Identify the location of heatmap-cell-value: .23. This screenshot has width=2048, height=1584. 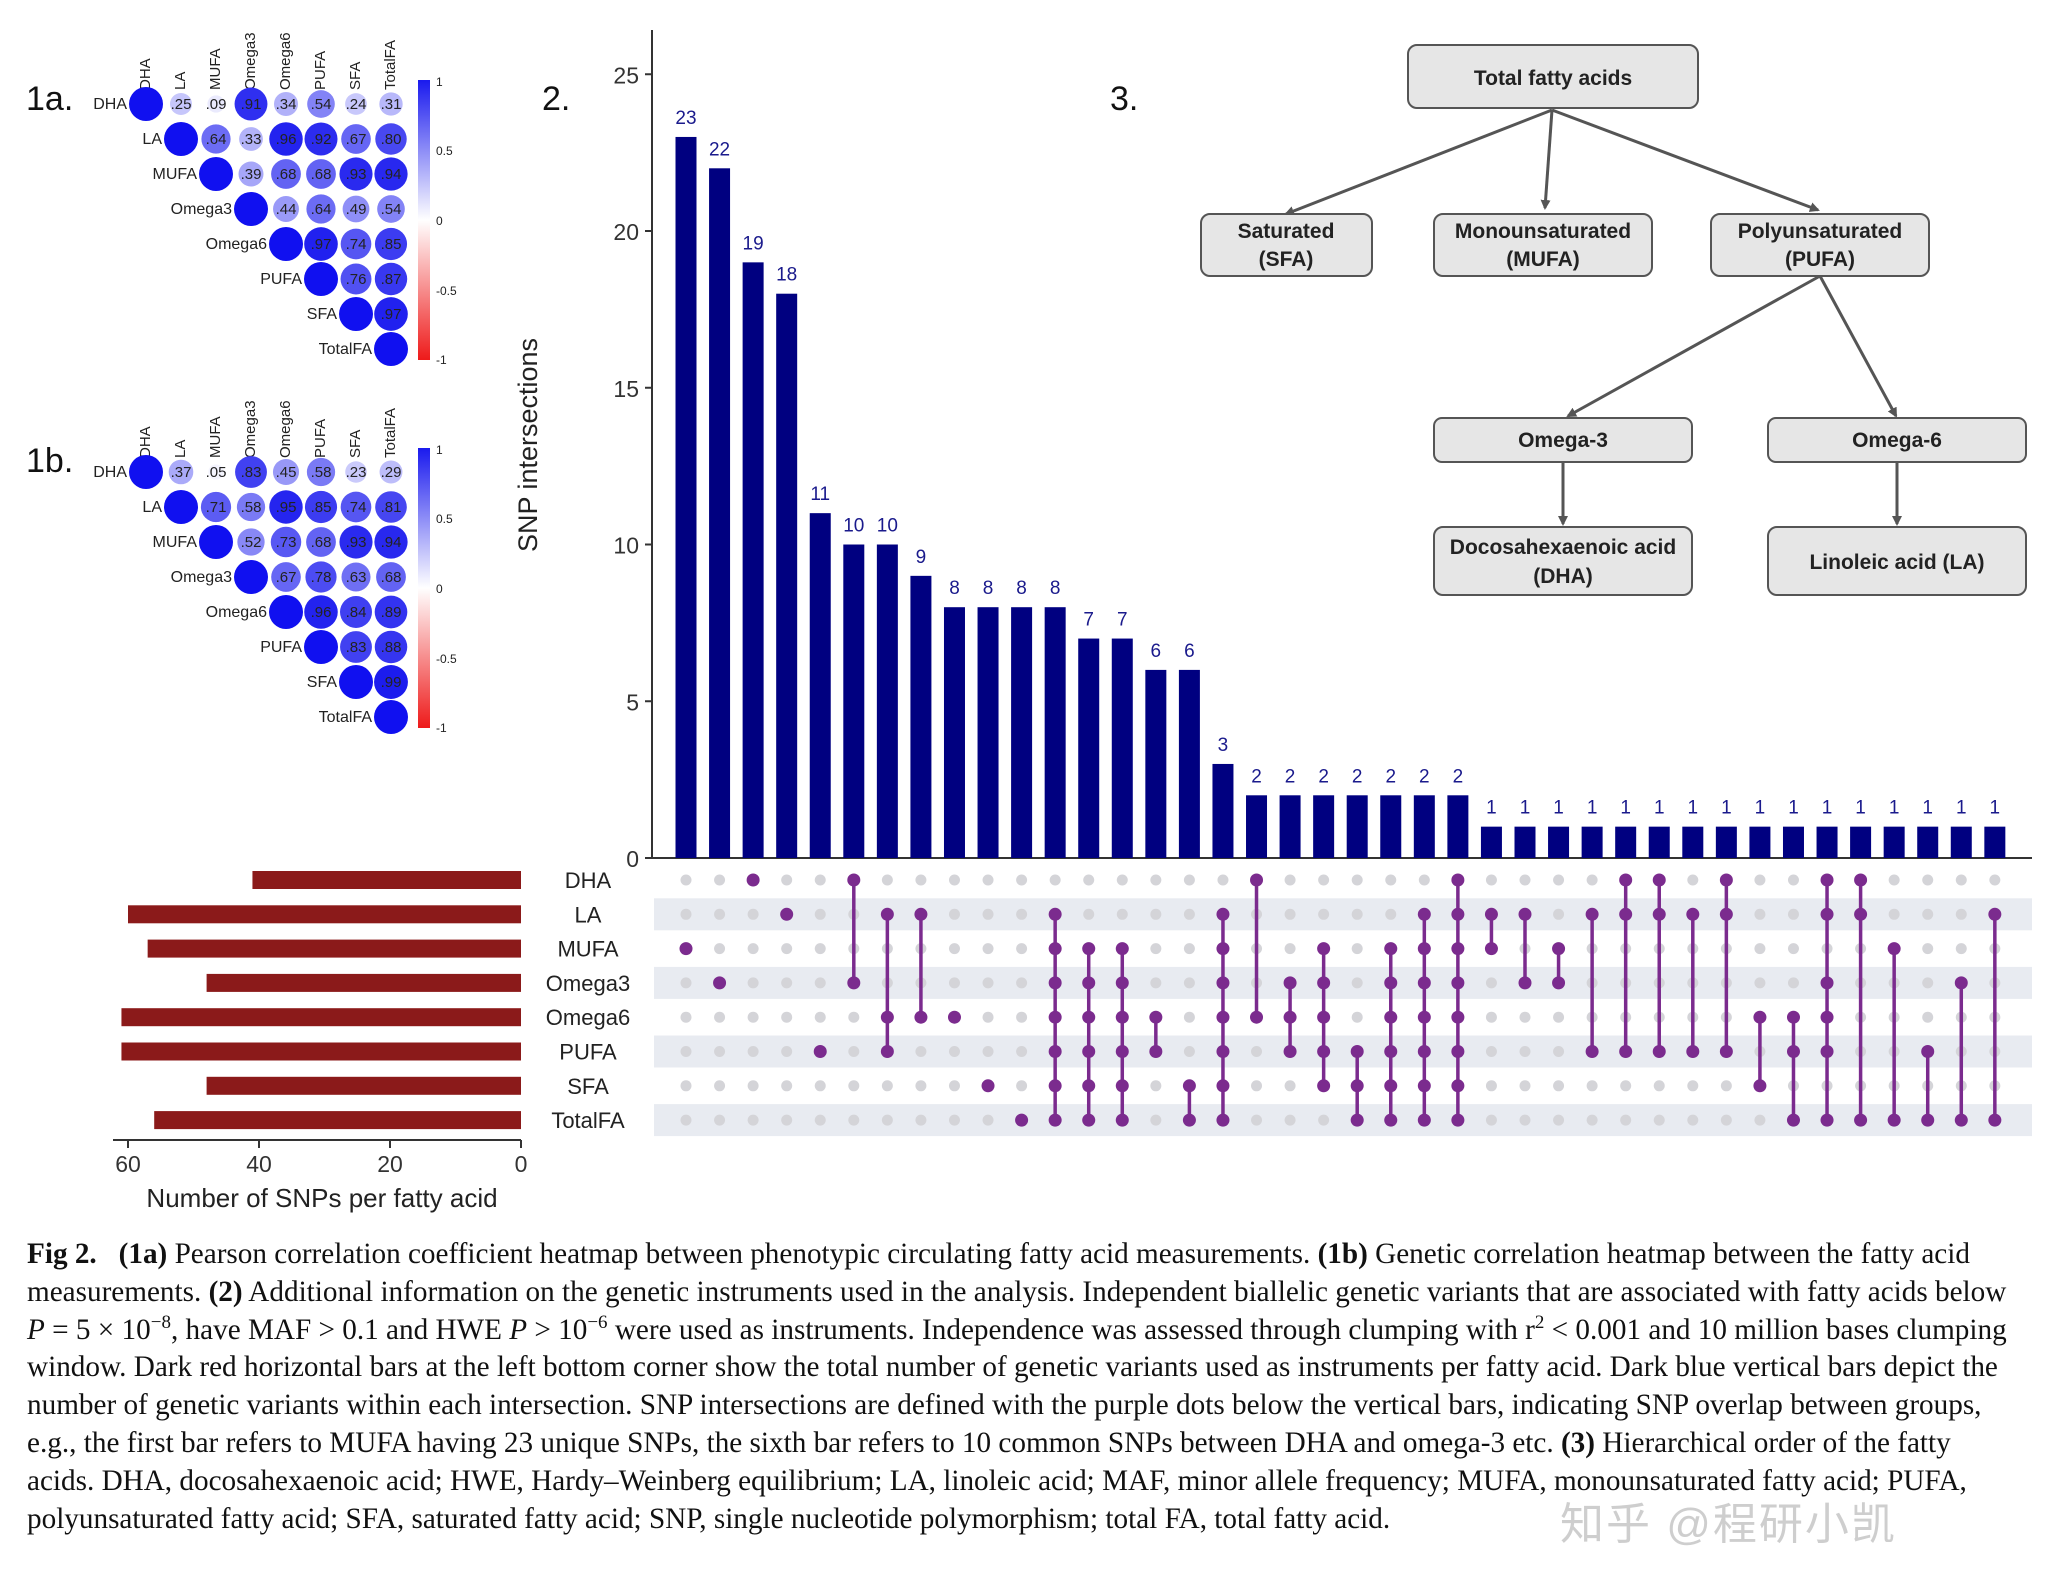
(356, 472).